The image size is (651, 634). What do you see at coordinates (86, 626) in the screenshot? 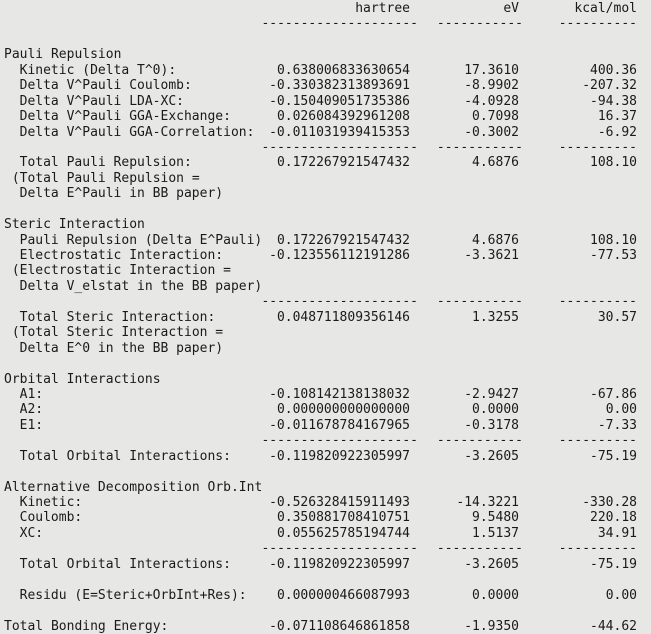
I see `row-label: Total Bonding Energy:` at bounding box center [86, 626].